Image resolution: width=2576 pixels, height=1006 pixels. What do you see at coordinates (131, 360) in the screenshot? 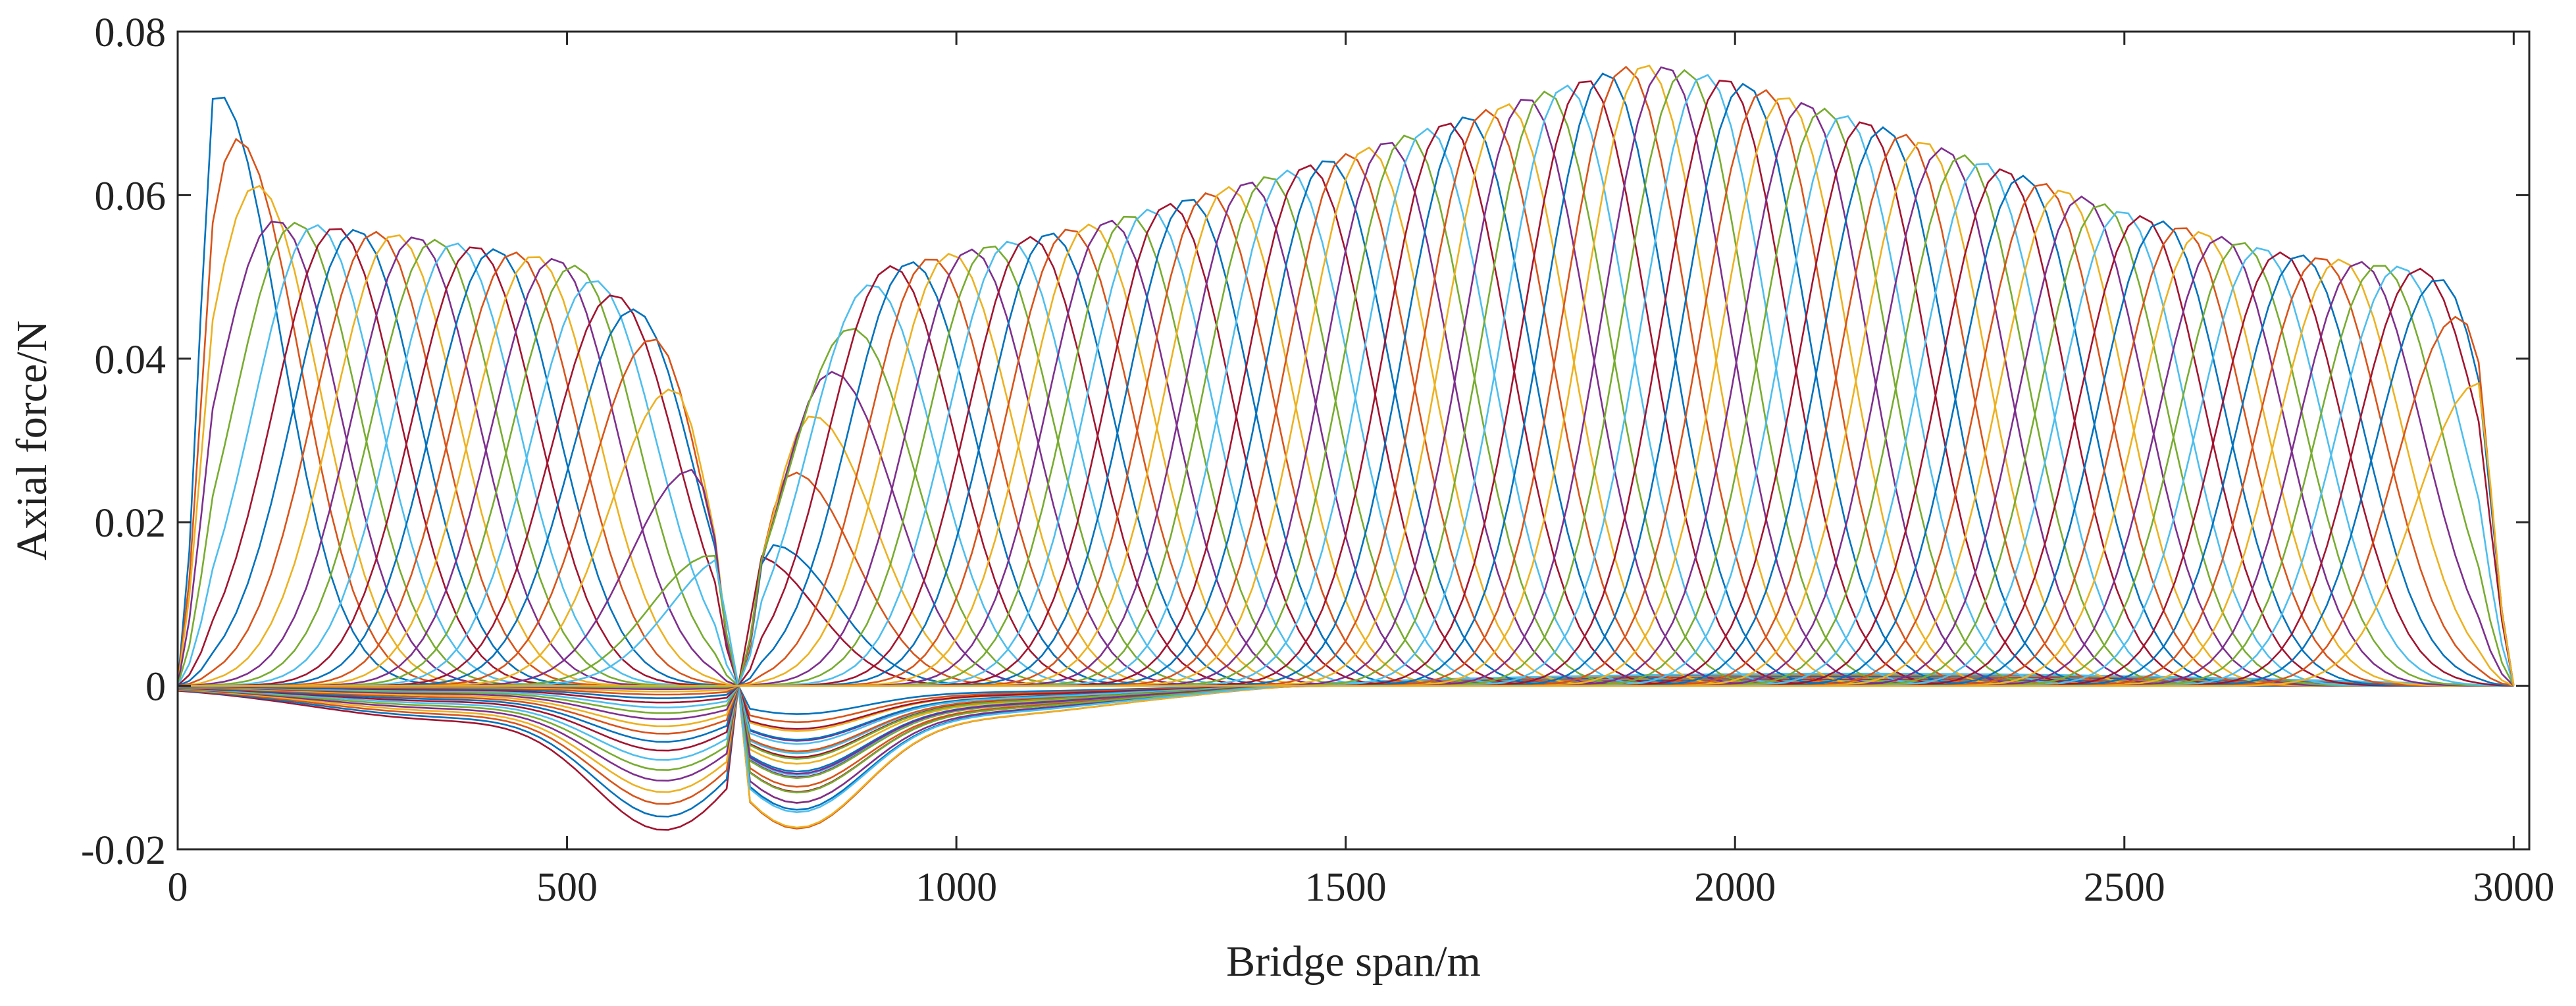
I see `y-tick-label: 0.04` at bounding box center [131, 360].